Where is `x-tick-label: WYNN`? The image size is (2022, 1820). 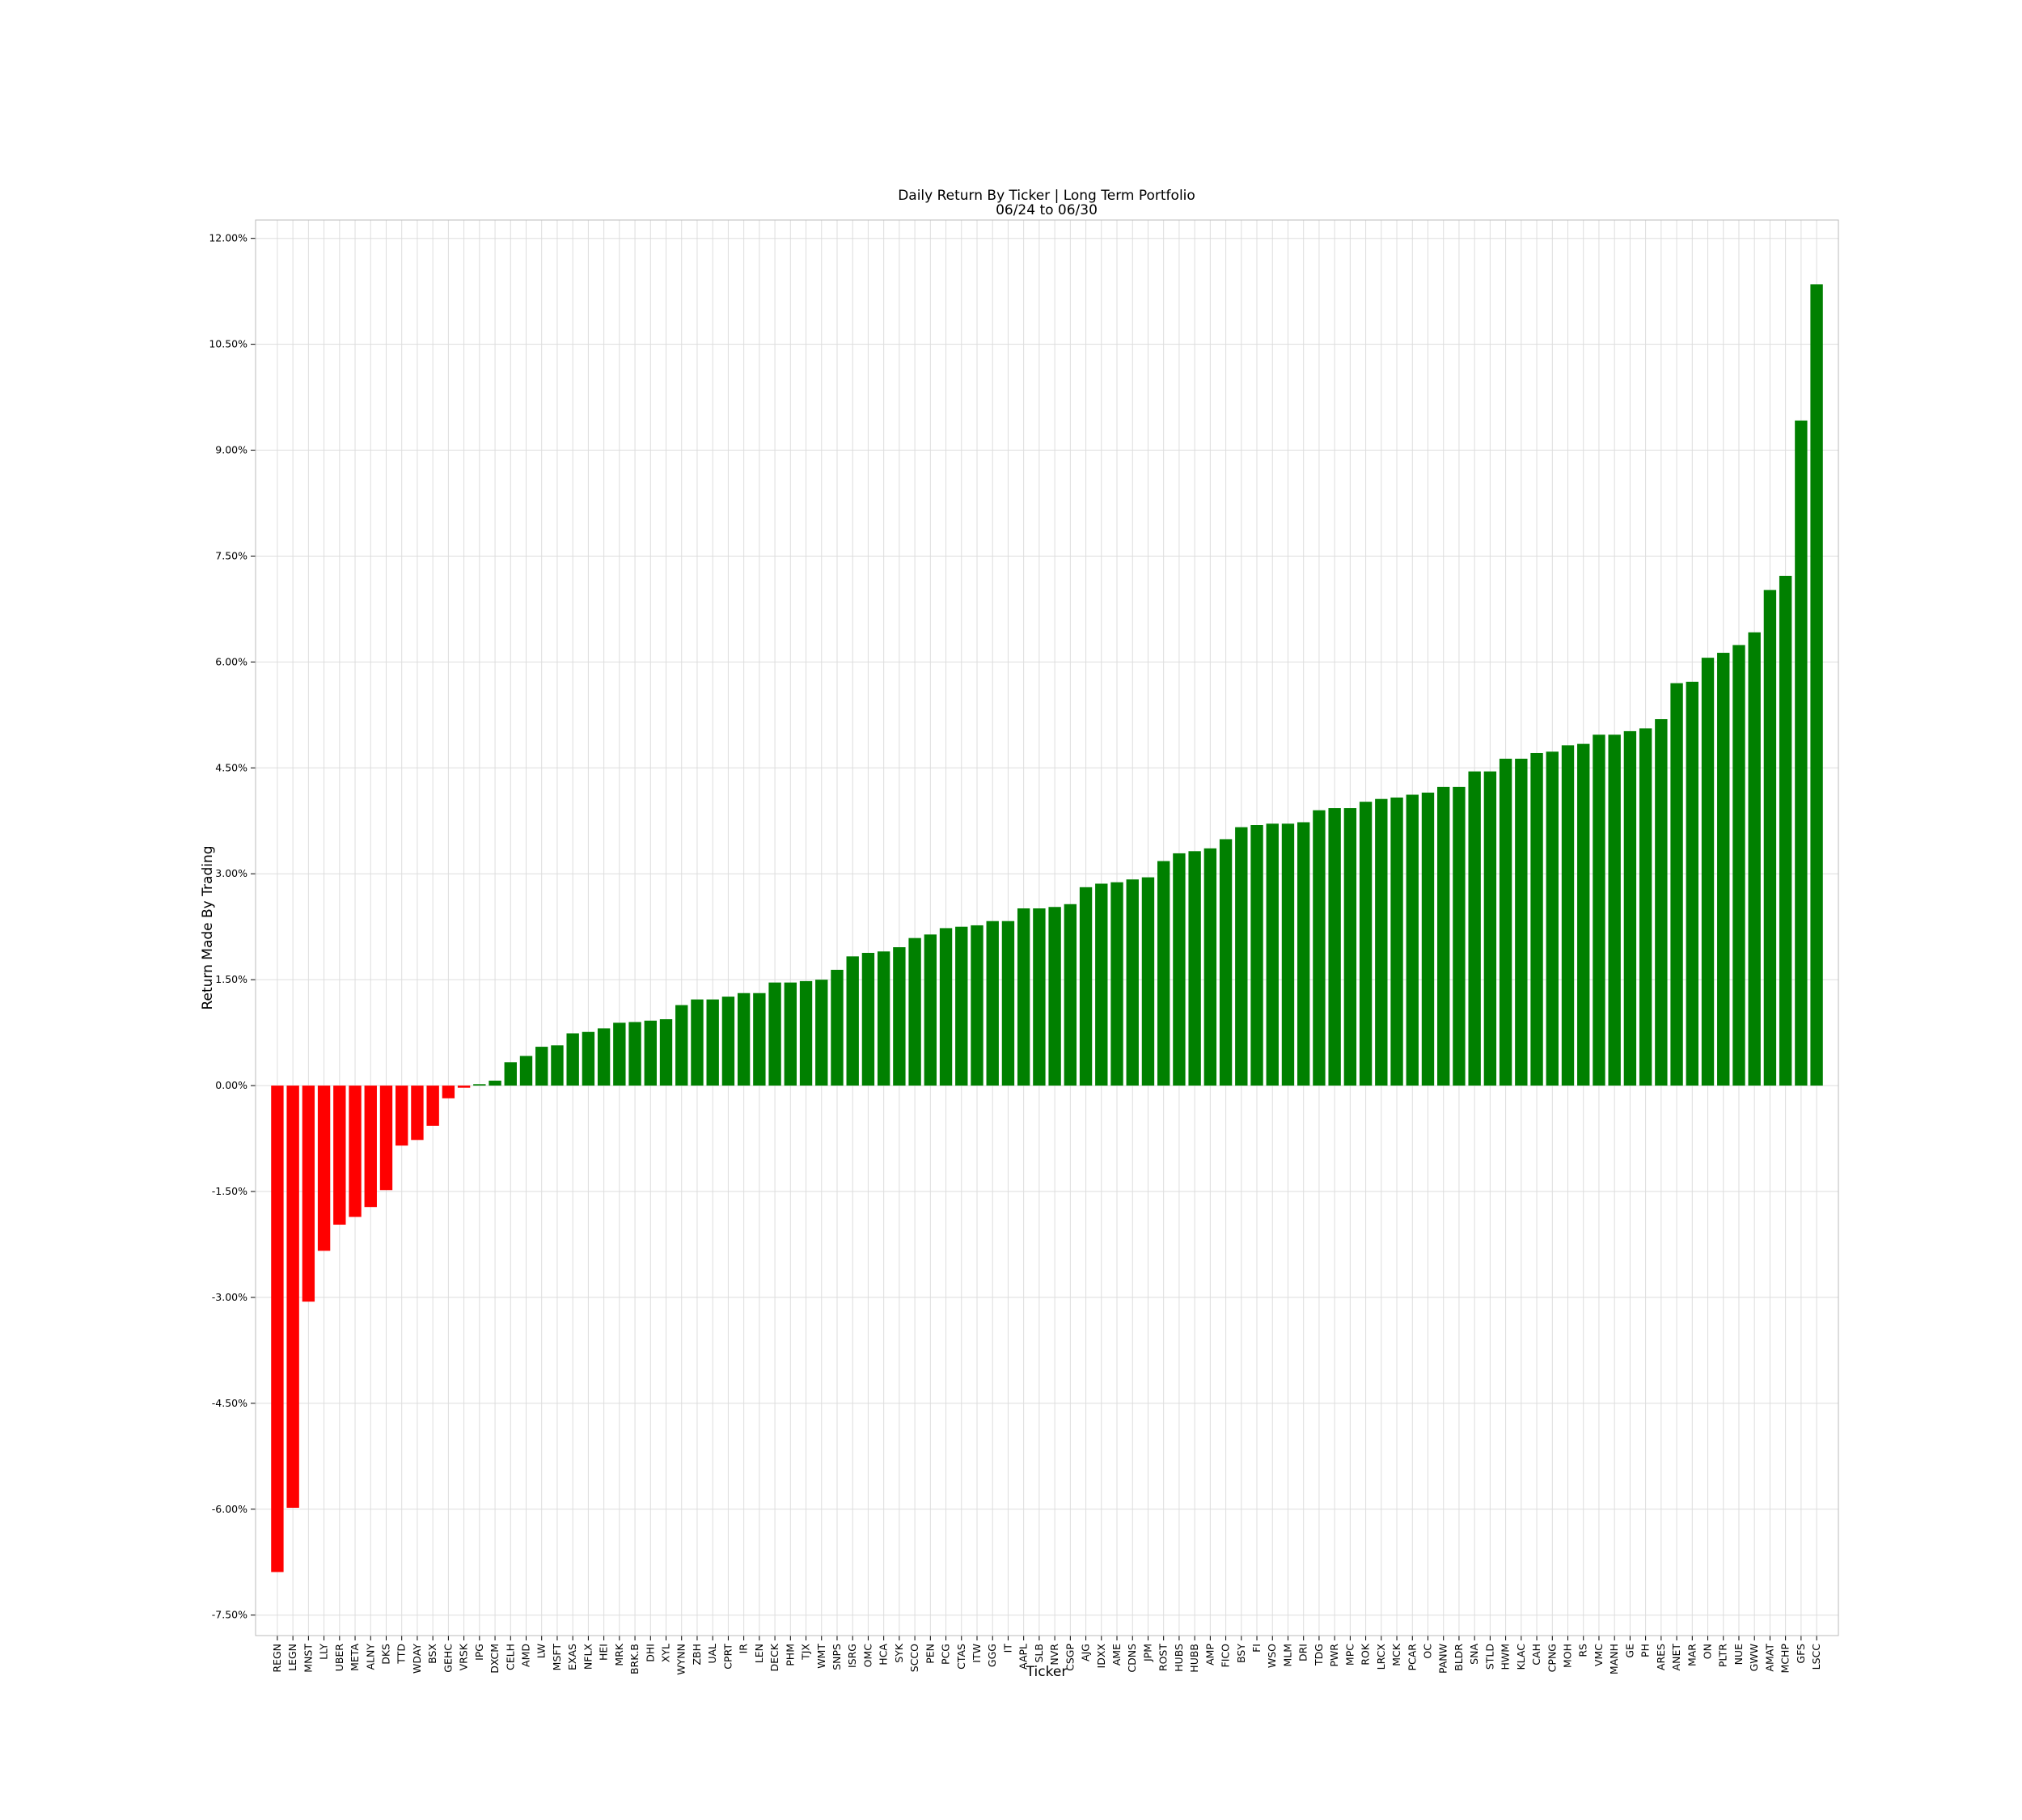
x-tick-label: WYNN is located at coordinates (681, 1660).